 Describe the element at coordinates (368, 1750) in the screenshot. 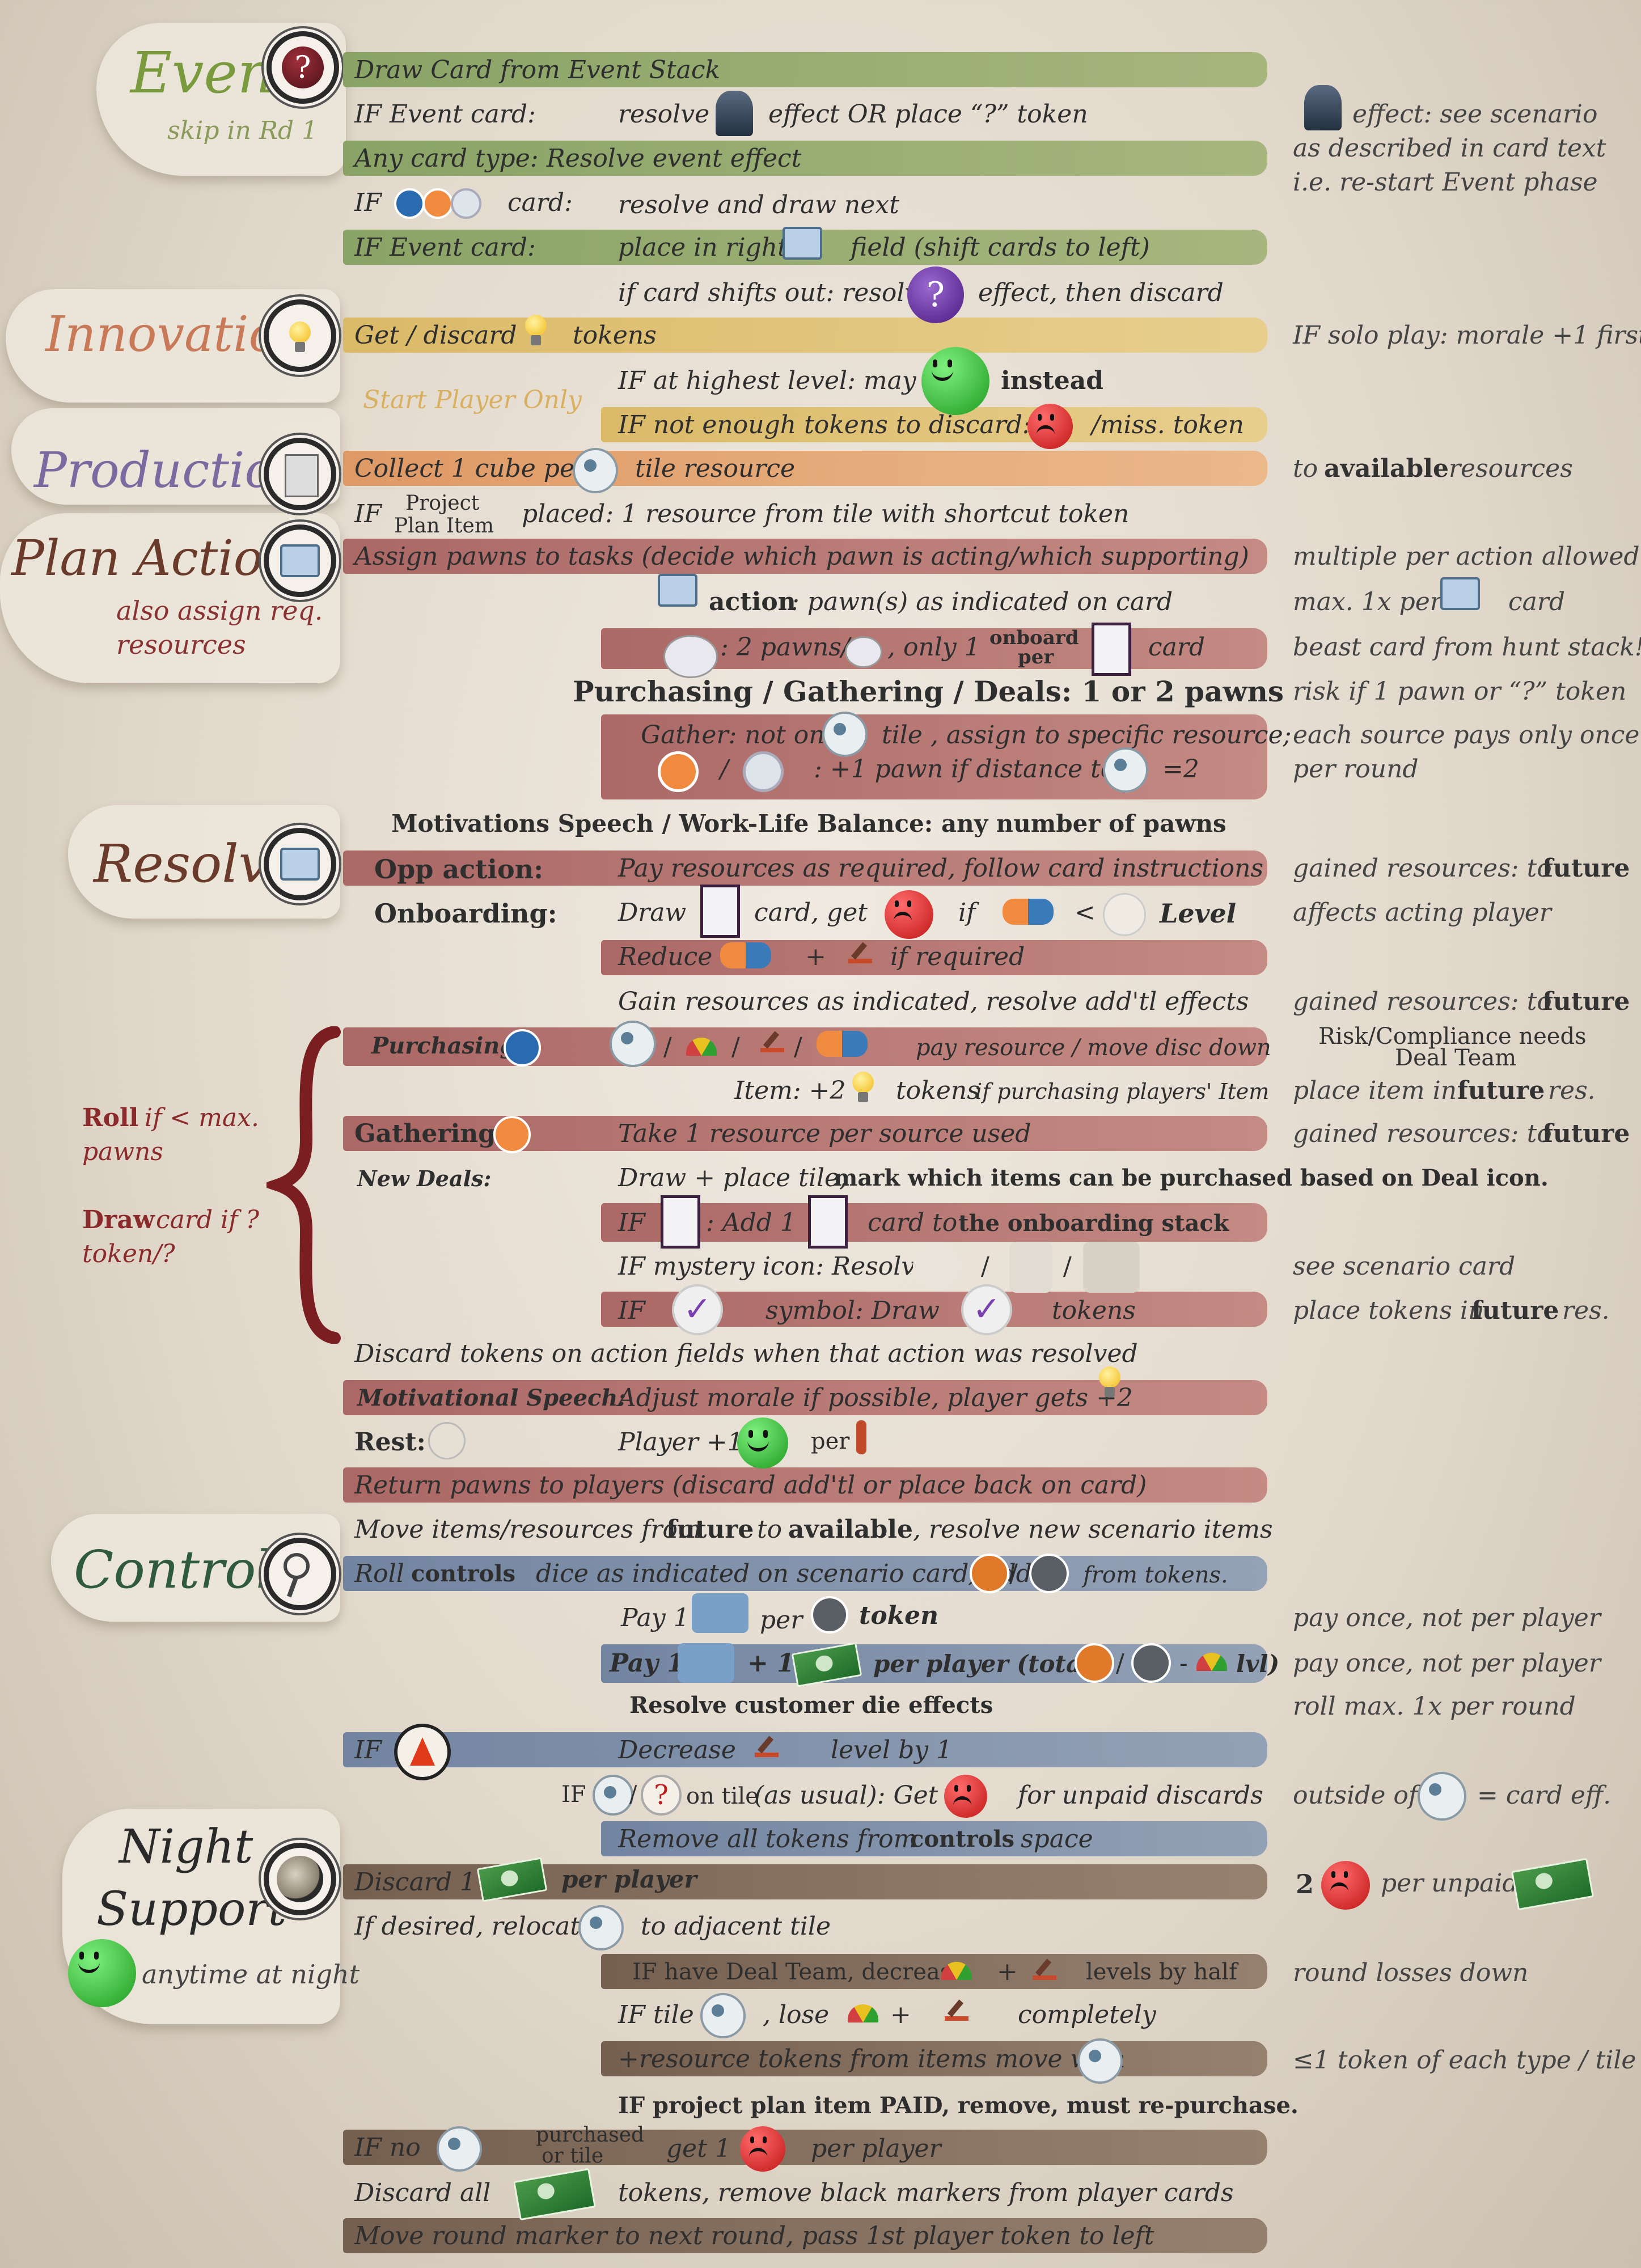

I see `row-if-5: IF` at that location.